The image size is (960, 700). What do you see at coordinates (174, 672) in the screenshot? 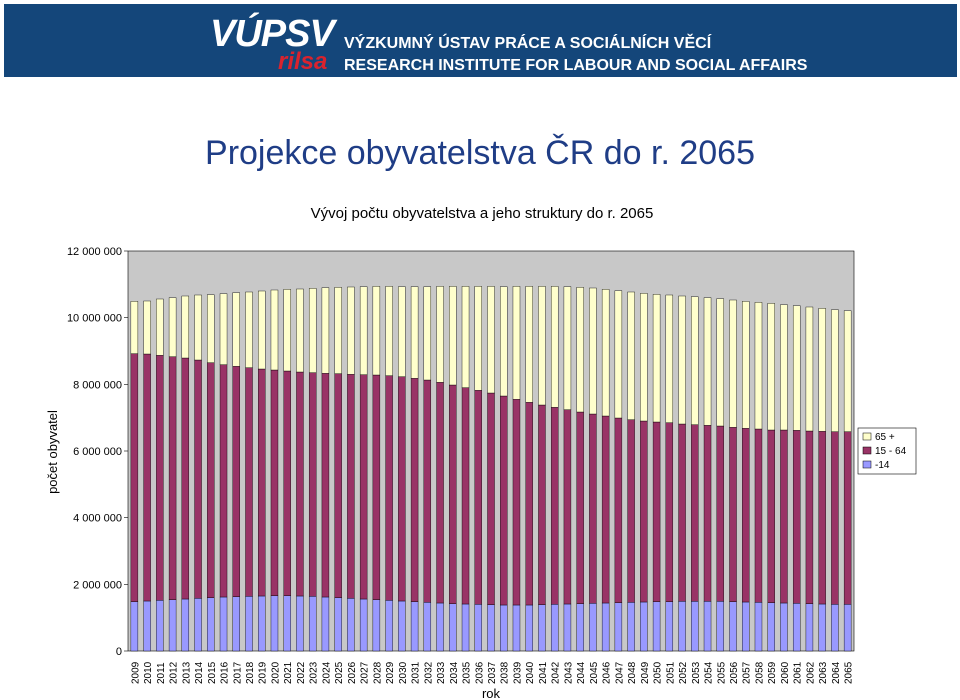
I see `x-tick-label: 2012` at bounding box center [174, 672].